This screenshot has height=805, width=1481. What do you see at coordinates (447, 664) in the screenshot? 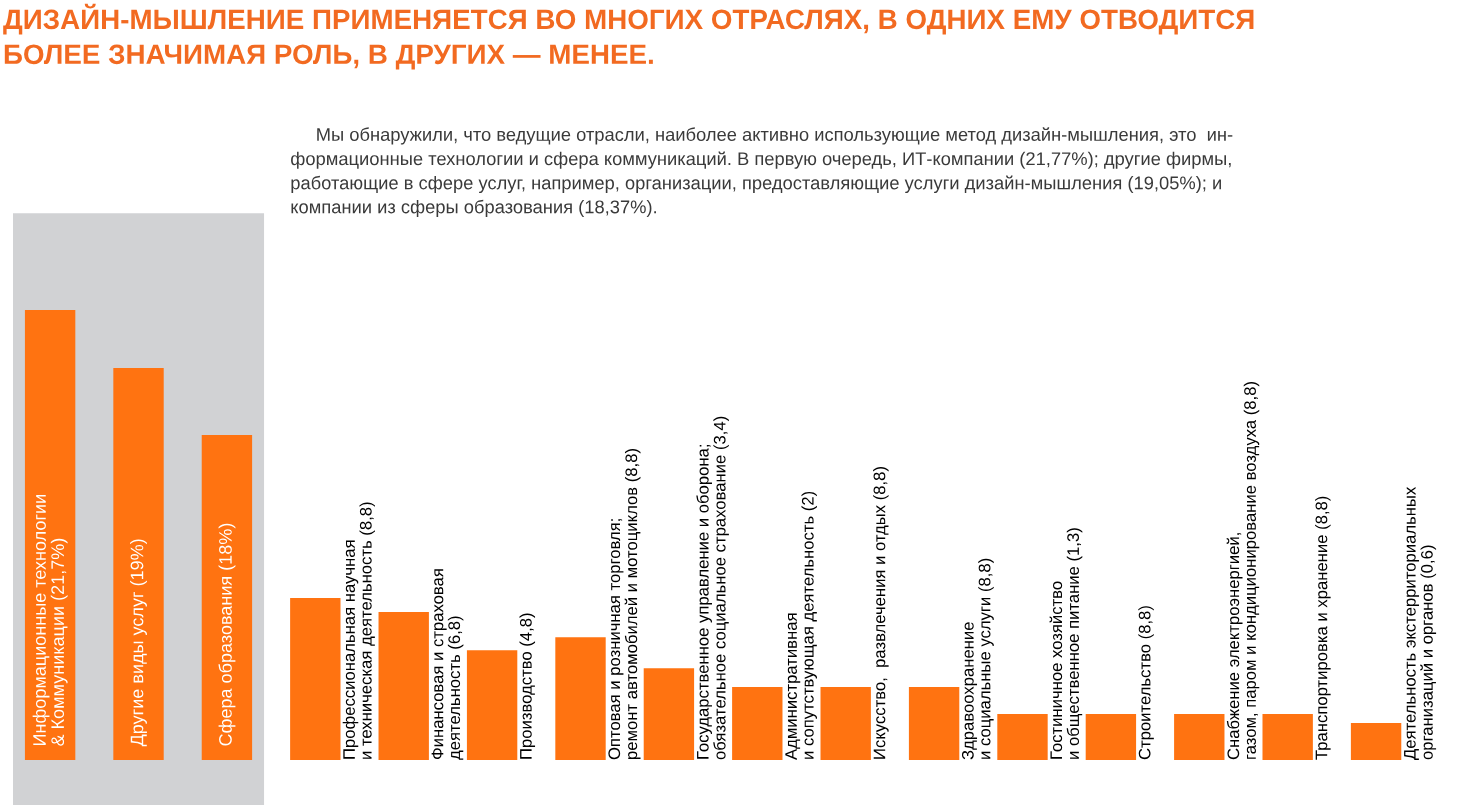
I see `x-tick-label: Финансовая и страховая деятельность (6,8)` at bounding box center [447, 664].